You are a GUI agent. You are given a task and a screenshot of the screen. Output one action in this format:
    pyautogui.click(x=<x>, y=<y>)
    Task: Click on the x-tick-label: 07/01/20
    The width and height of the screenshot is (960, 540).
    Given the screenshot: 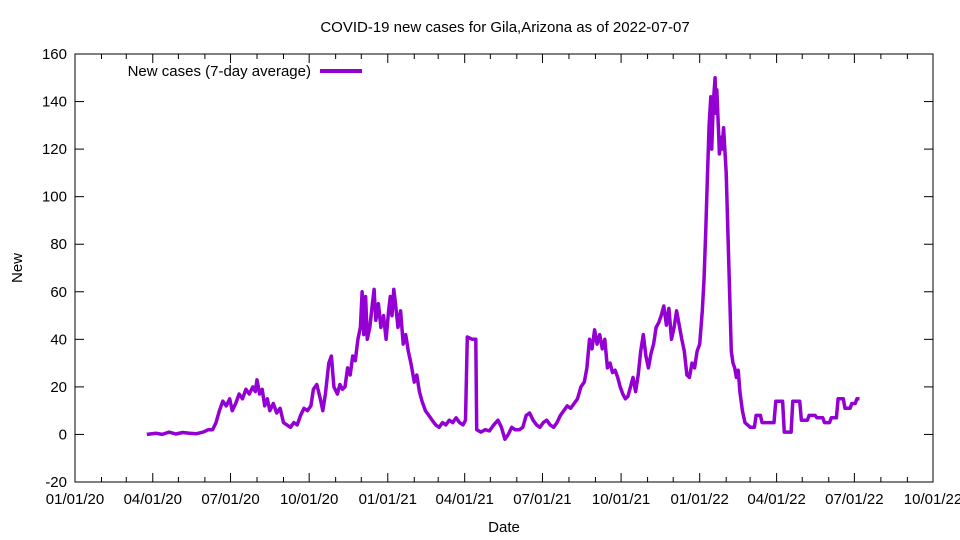 What is the action you would take?
    pyautogui.click(x=230, y=499)
    